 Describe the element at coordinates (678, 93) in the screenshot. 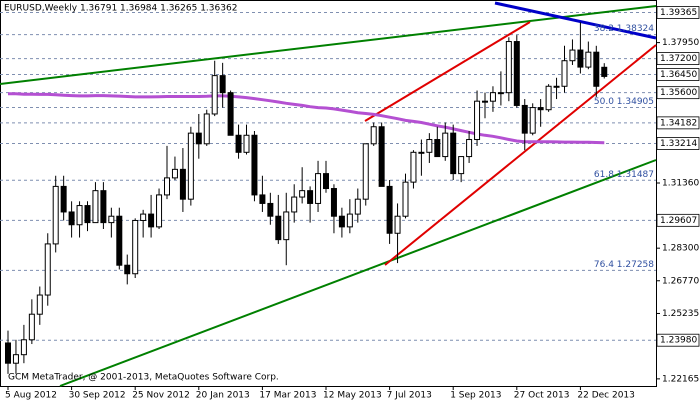

I see `price-level-label: 1.35600` at that location.